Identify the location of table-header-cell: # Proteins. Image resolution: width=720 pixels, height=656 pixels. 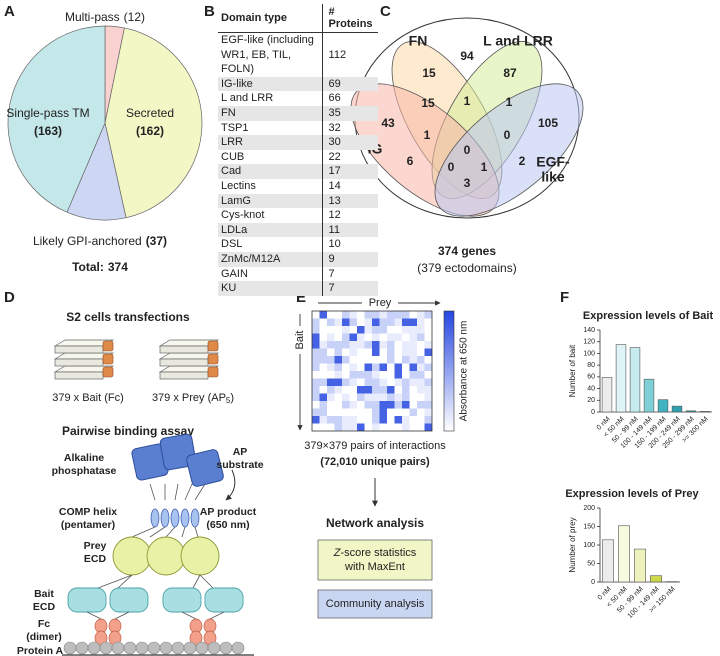
(349, 18).